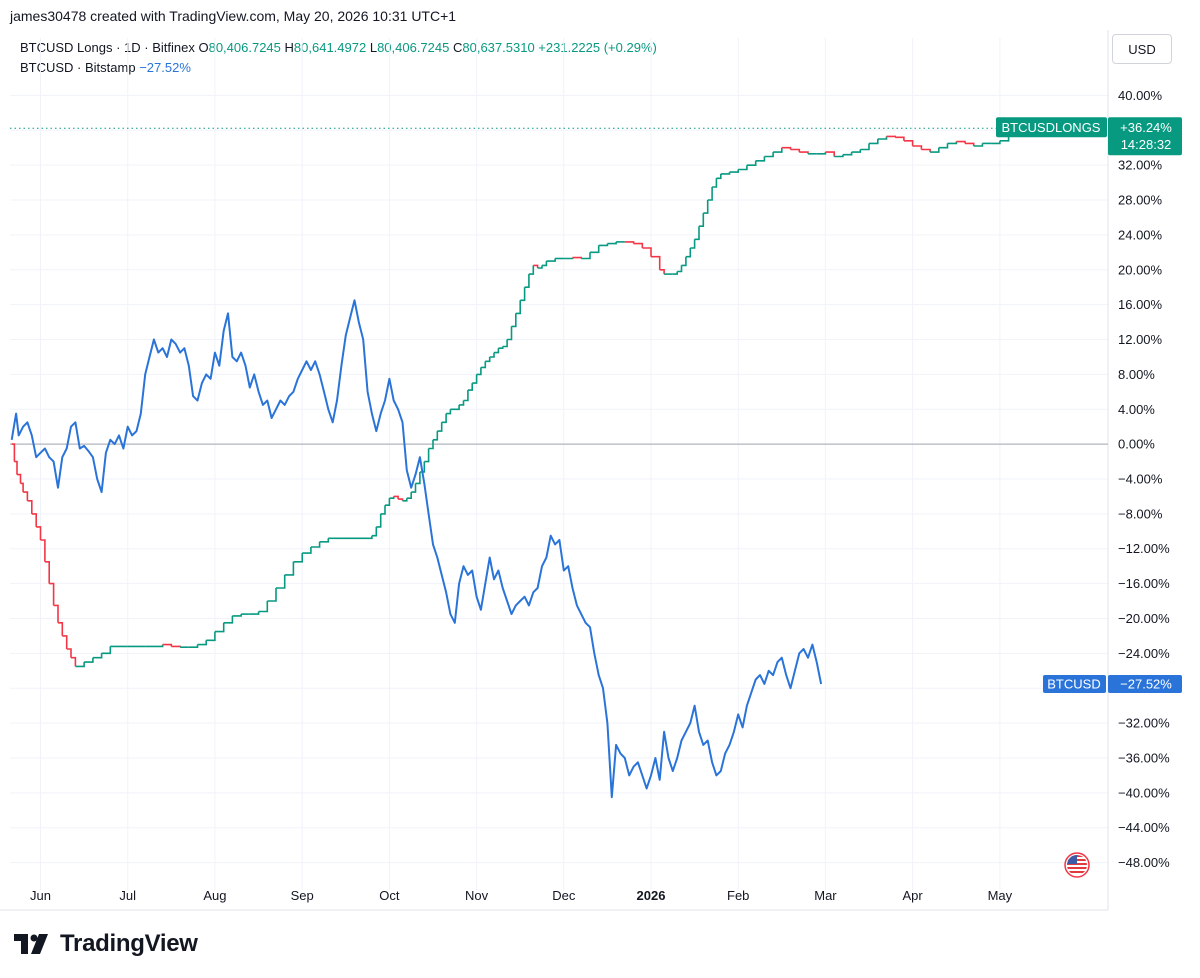 This screenshot has height=978, width=1200. What do you see at coordinates (1144, 792) in the screenshot?
I see `y-tick-label: −40.00%` at bounding box center [1144, 792].